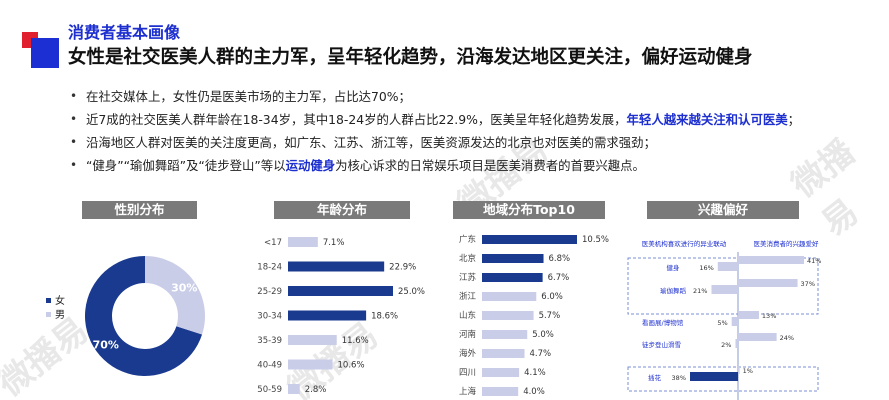 The height and width of the screenshot is (400, 889). Describe the element at coordinates (727, 266) in the screenshot. I see `left-bar-健身` at that location.